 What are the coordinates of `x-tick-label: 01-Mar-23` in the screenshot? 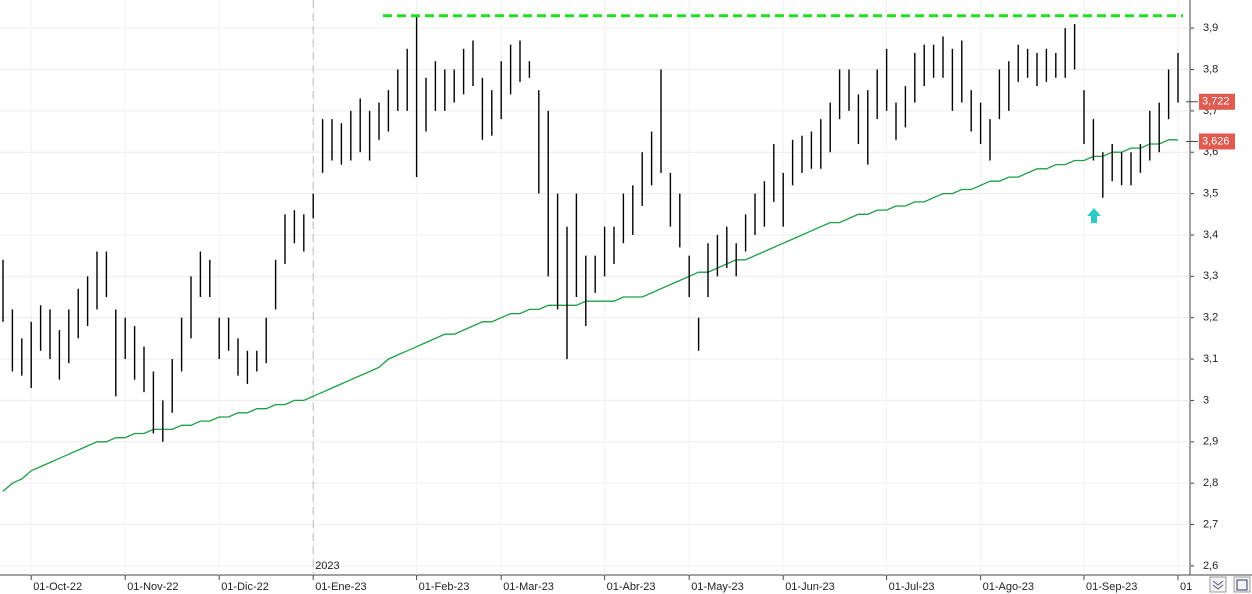 It's located at (528, 587).